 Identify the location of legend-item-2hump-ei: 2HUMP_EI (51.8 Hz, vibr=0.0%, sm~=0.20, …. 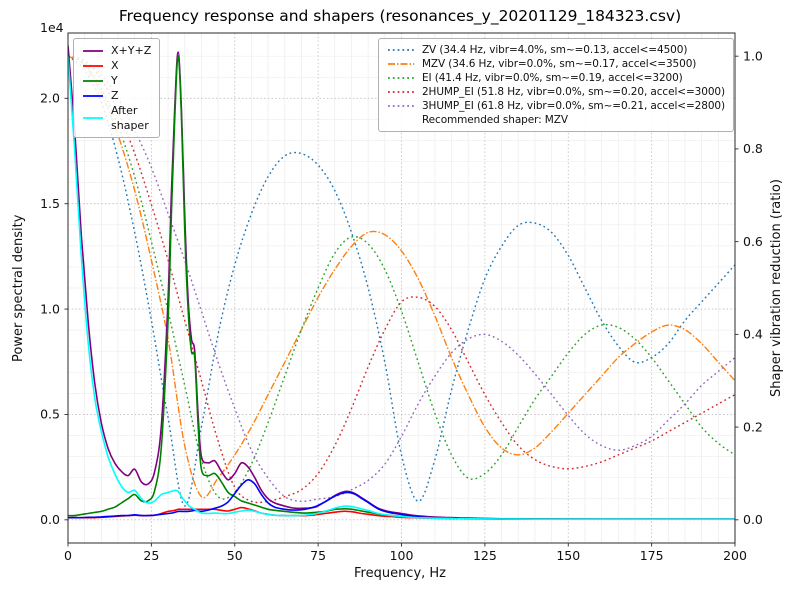
(556, 92).